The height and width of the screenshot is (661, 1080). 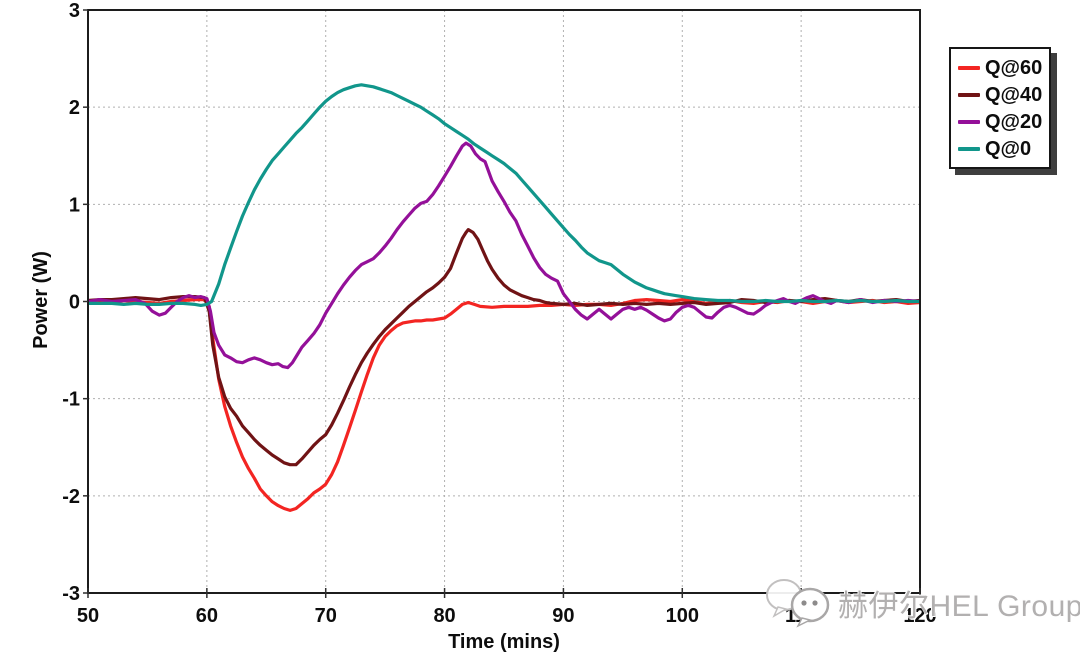 I want to click on legend-label: Q@20, so click(x=1014, y=121).